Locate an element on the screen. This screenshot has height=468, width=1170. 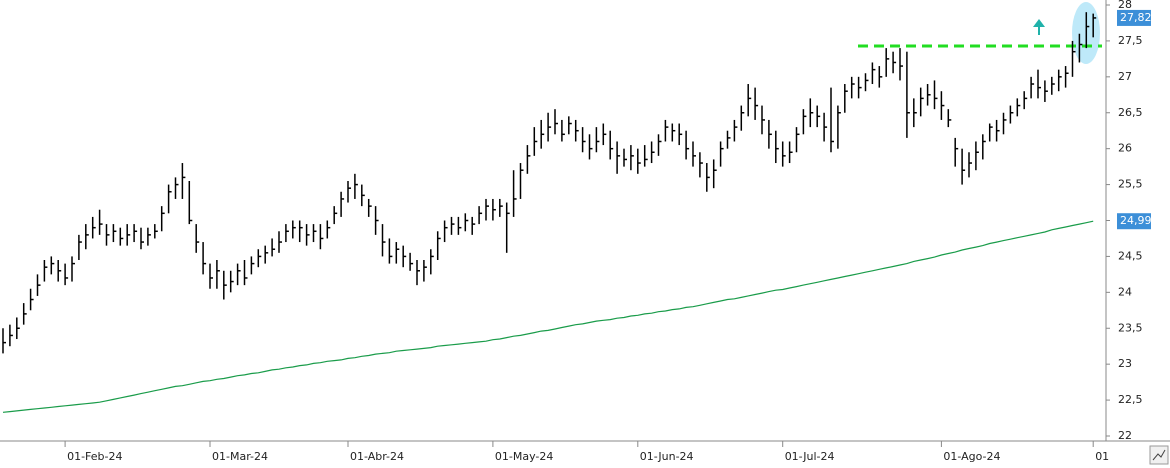
x-tick-label: 01-Abr-24 is located at coordinates (377, 456).